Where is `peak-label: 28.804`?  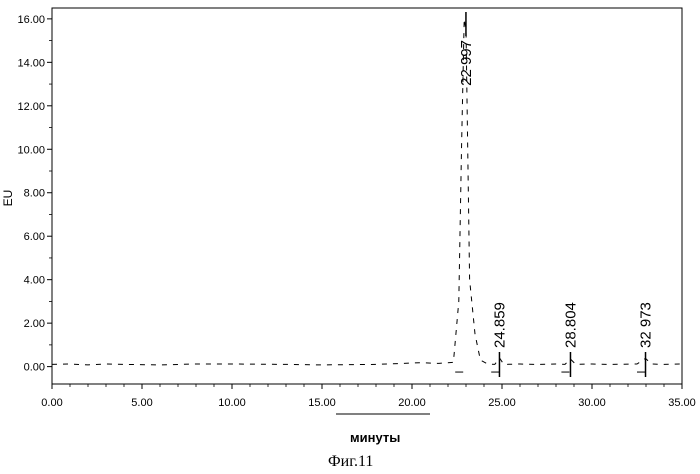 peak-label: 28.804 is located at coordinates (570, 325).